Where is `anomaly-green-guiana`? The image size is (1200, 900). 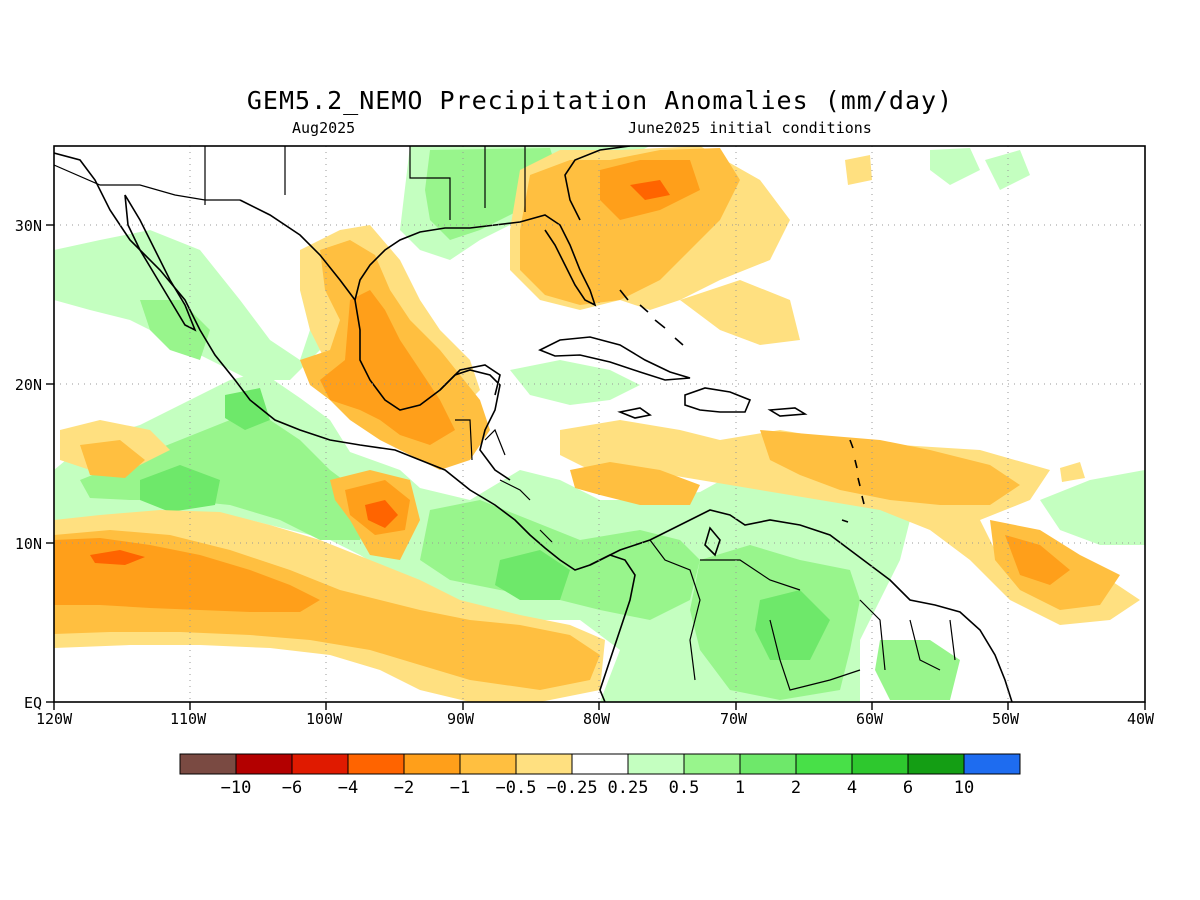 anomaly-green-guiana is located at coordinates (917, 670).